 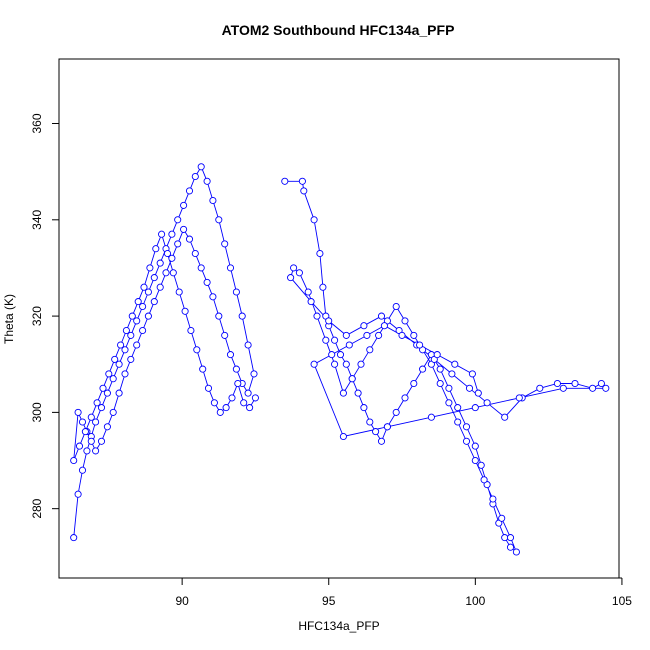 I want to click on x-tick-label: 90, so click(x=182, y=601).